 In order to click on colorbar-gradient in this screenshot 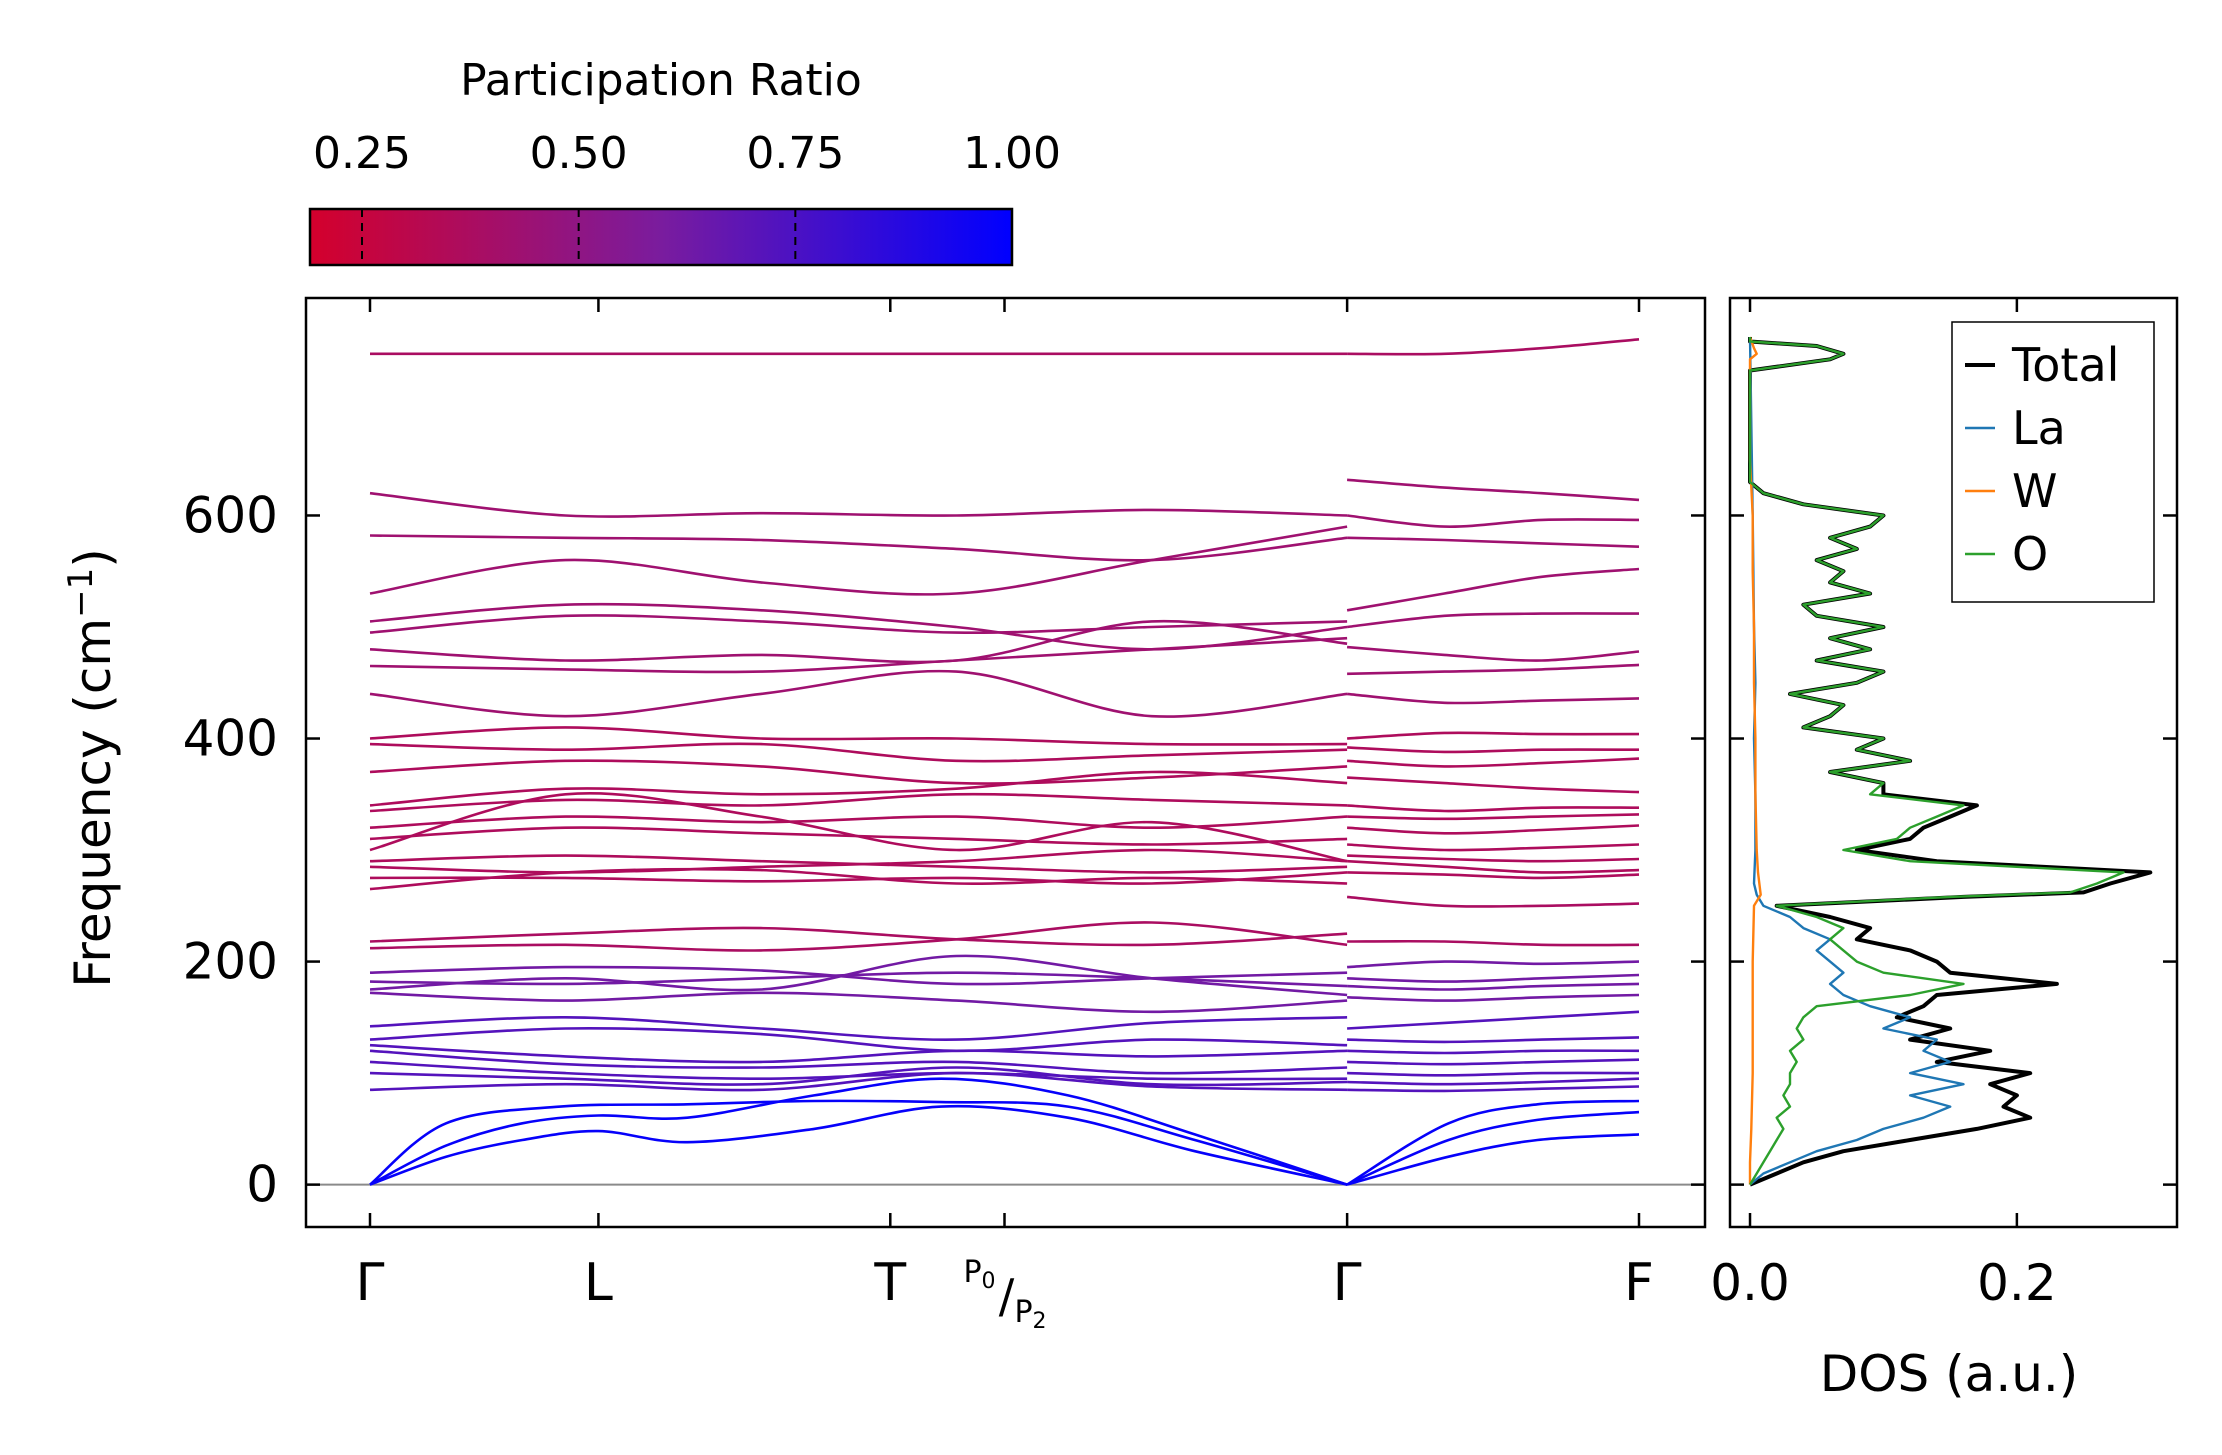, I will do `click(661, 237)`.